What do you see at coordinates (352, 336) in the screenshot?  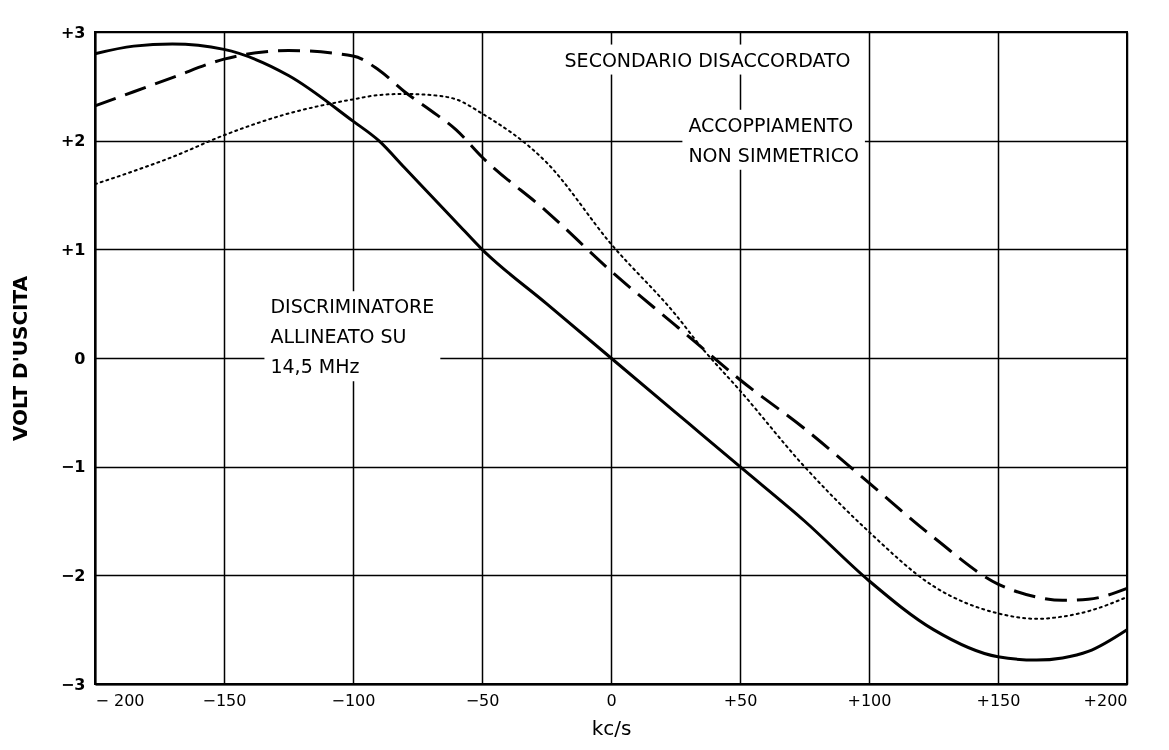 I see `annotation: DISCRIMINATORE ALLINEATO SU 14,5 MHz` at bounding box center [352, 336].